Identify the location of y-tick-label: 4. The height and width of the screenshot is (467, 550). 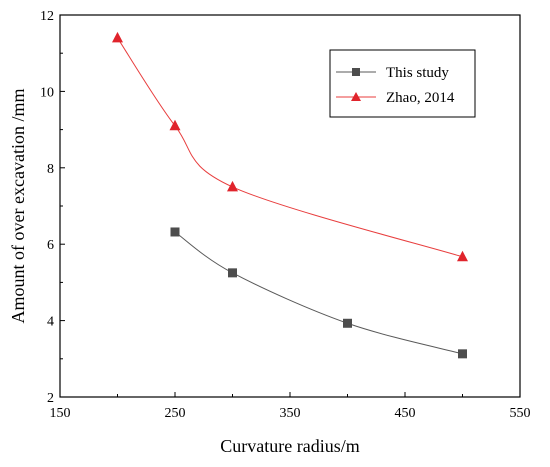
(50, 322).